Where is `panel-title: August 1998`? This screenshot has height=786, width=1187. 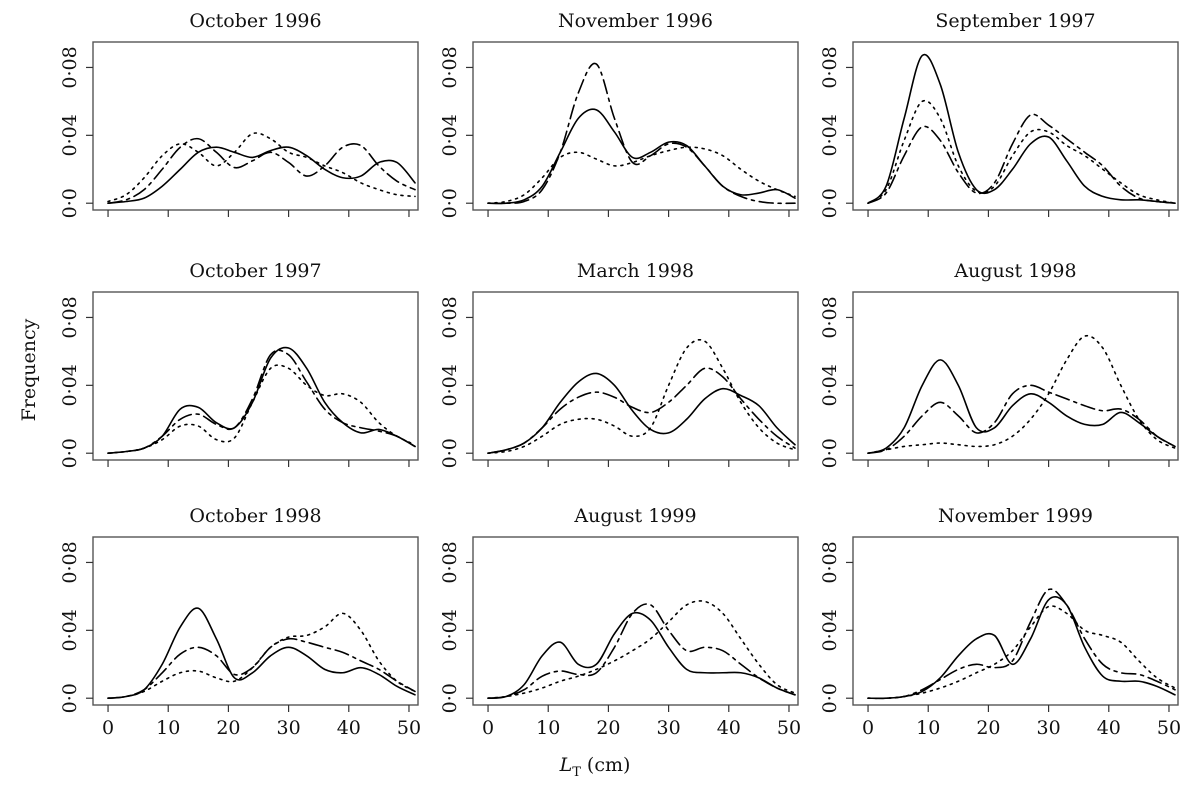 panel-title: August 1998 is located at coordinates (1014, 271).